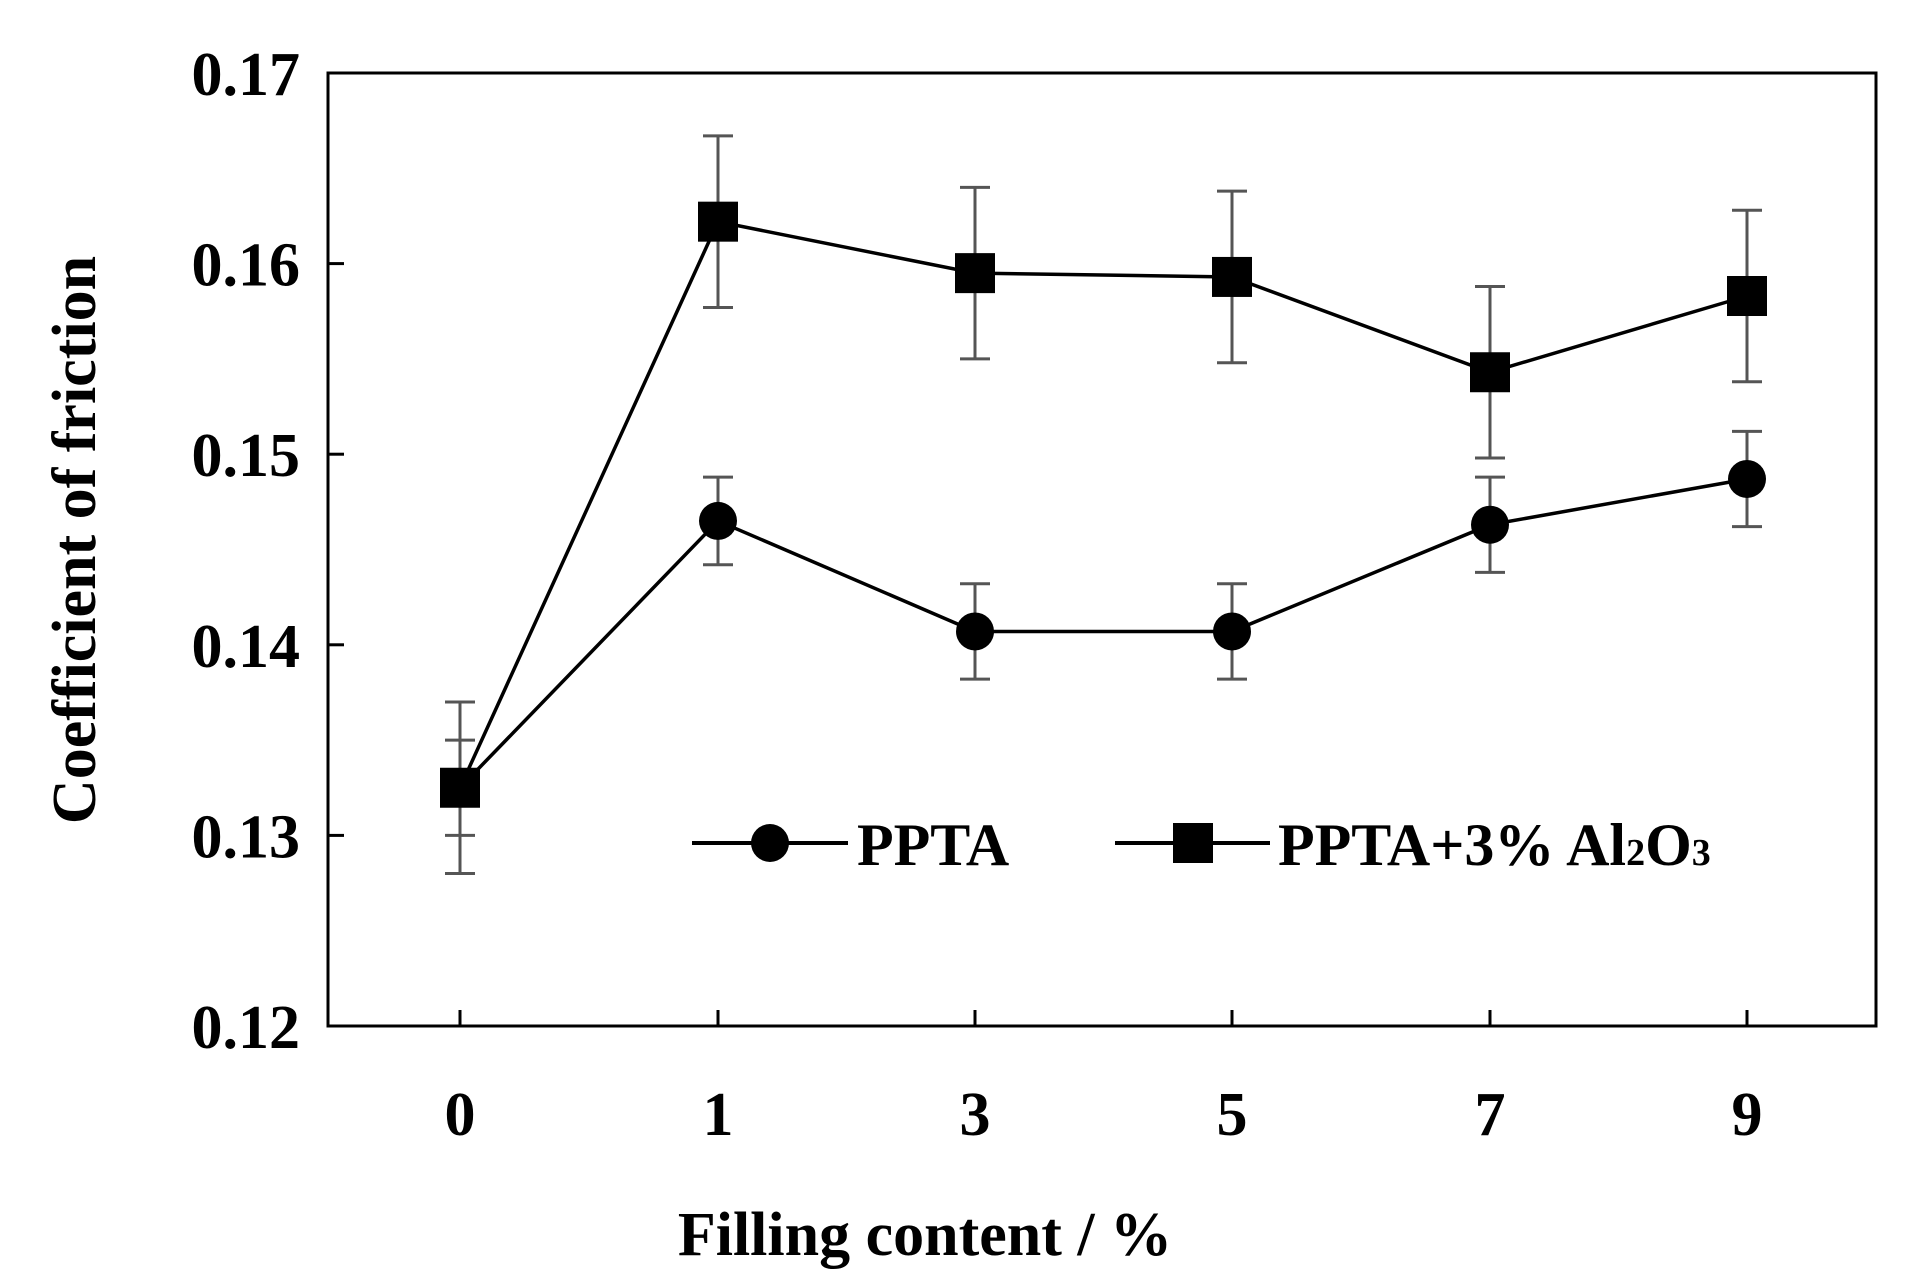 This screenshot has width=1906, height=1273. I want to click on x-tick-label: 3, so click(975, 1115).